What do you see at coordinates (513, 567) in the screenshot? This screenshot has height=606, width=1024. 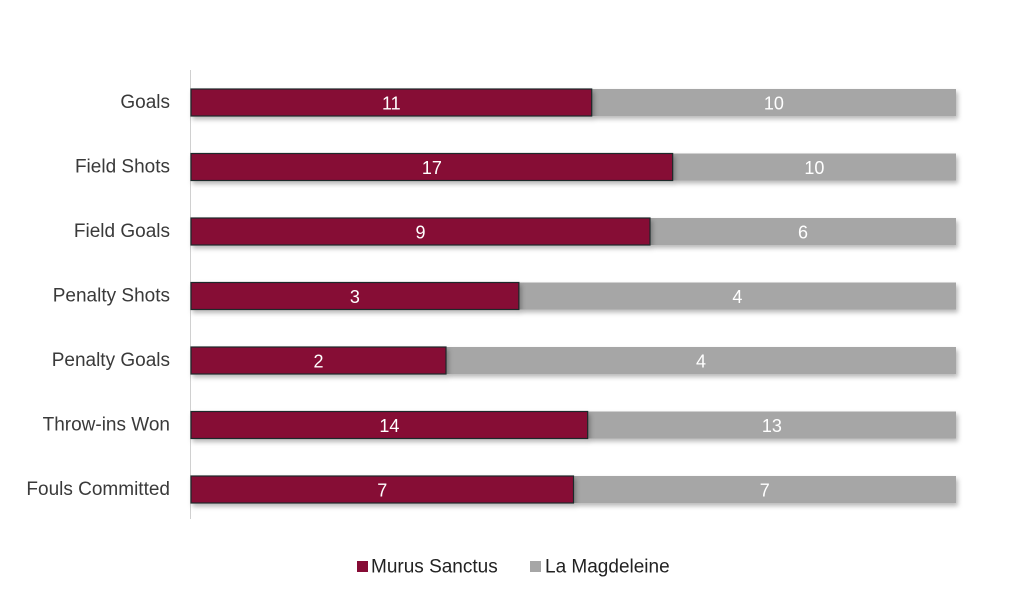 I see `legend: Murus Sanctus La Magdeleine` at bounding box center [513, 567].